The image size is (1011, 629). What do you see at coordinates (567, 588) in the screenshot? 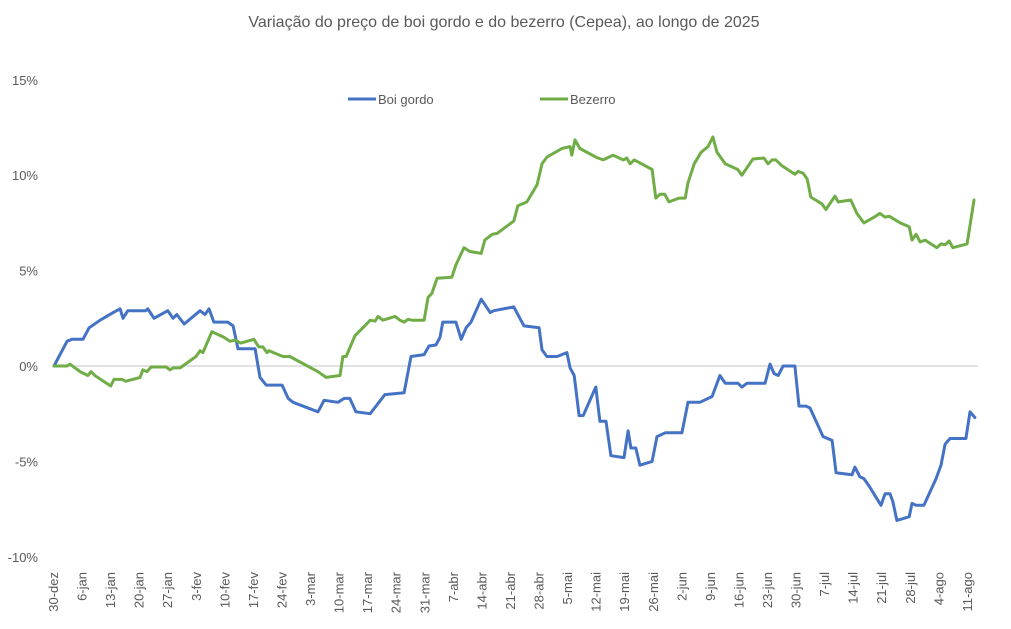
I see `x-tick-label: 5-mai` at bounding box center [567, 588].